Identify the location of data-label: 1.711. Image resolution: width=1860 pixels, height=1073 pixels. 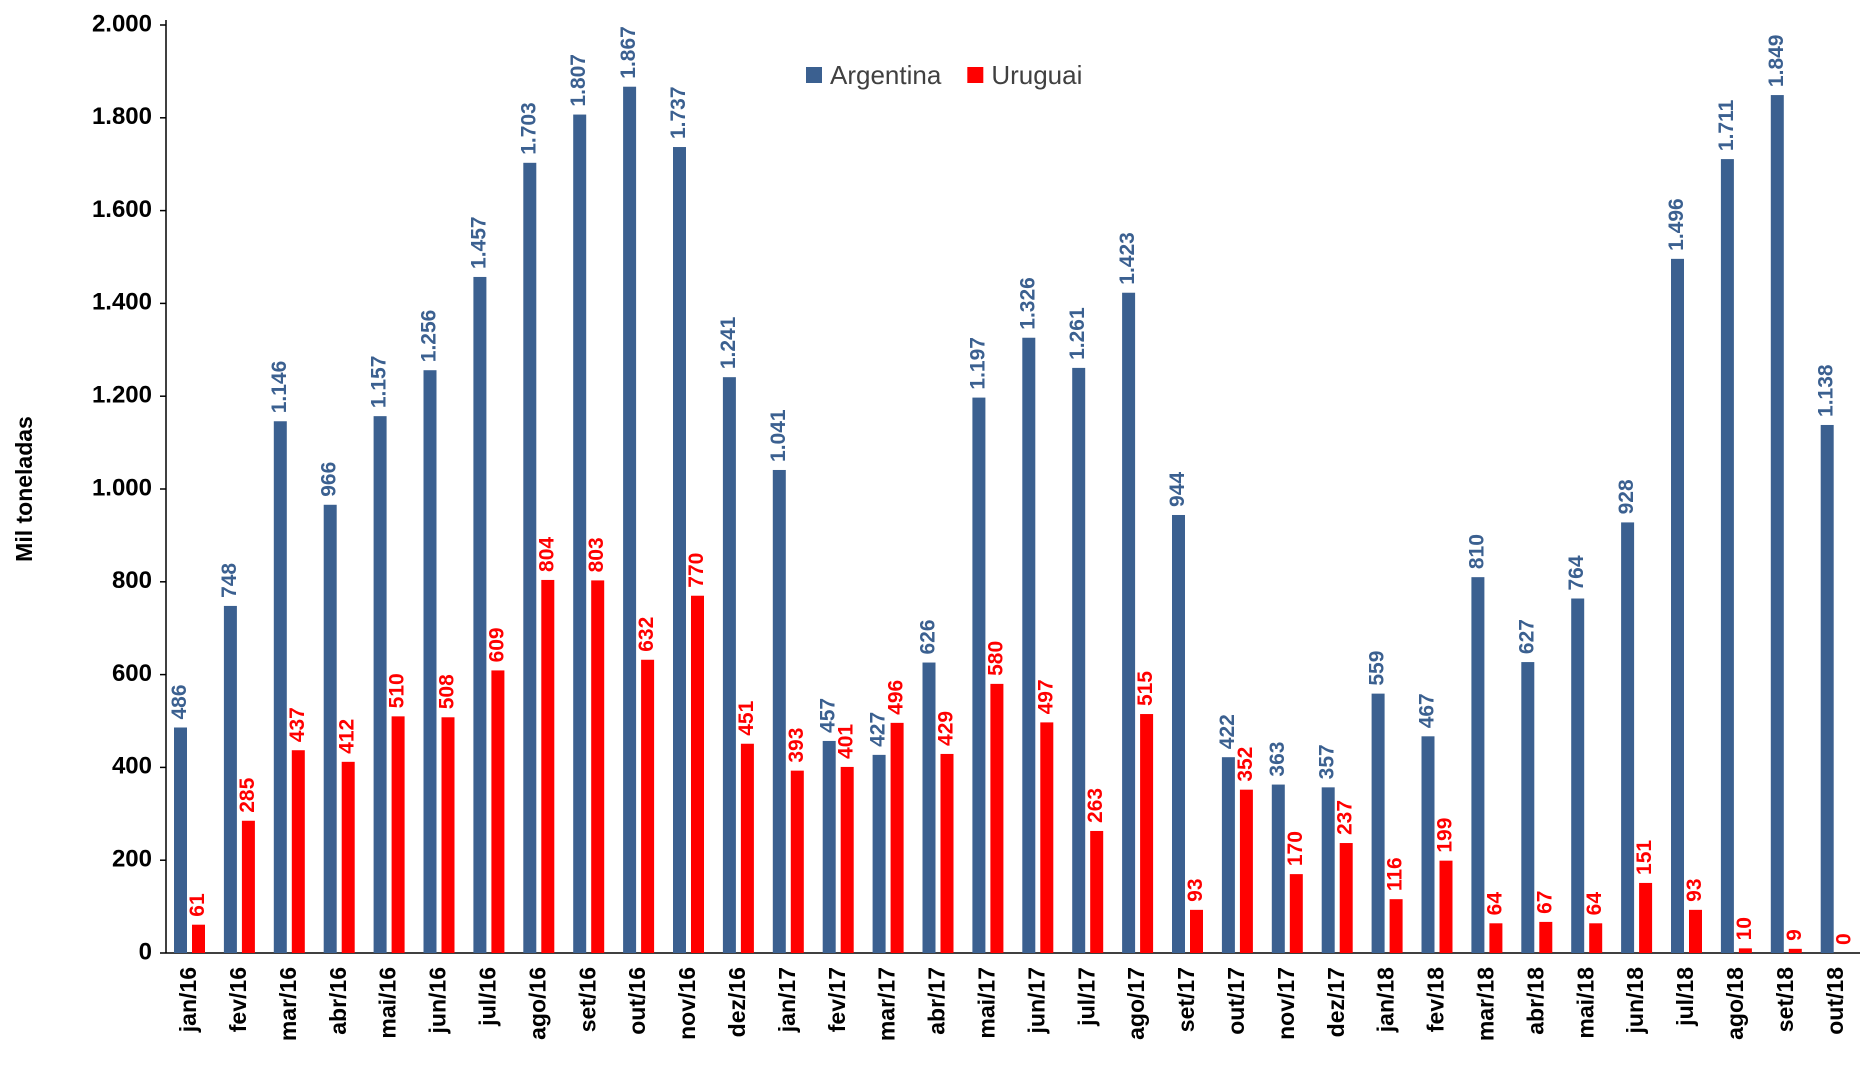
(1726, 125).